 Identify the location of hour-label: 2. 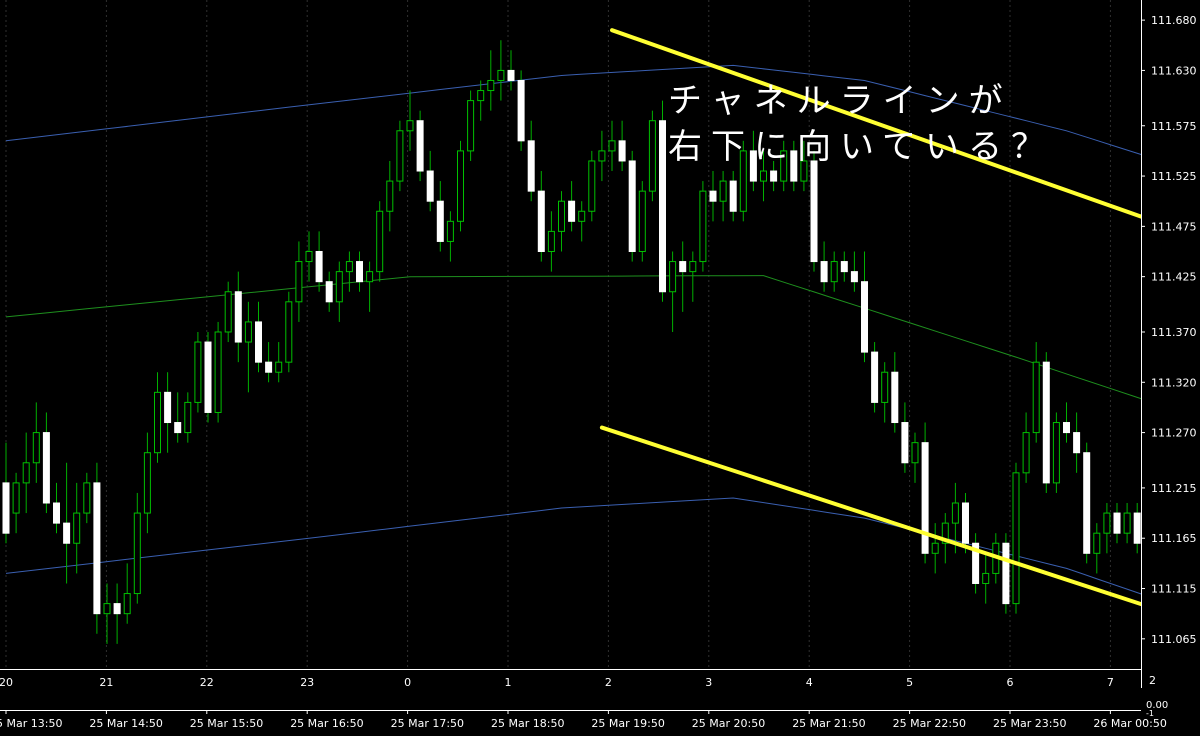
(608, 682).